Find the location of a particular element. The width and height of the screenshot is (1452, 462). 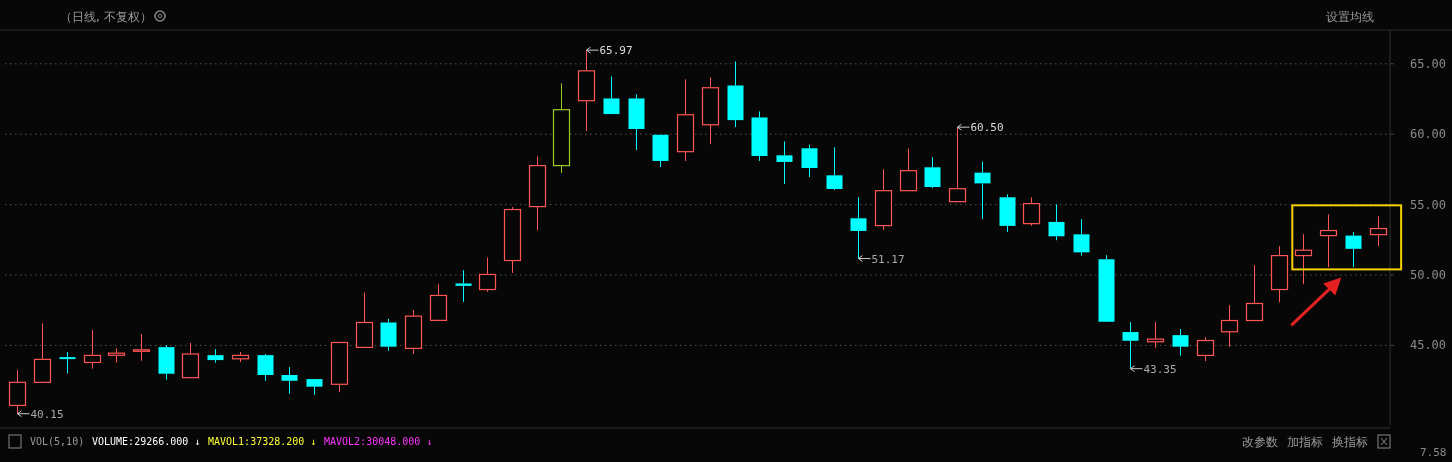

text: MAVOL2:30048.000 ↓ is located at coordinates (378, 441).